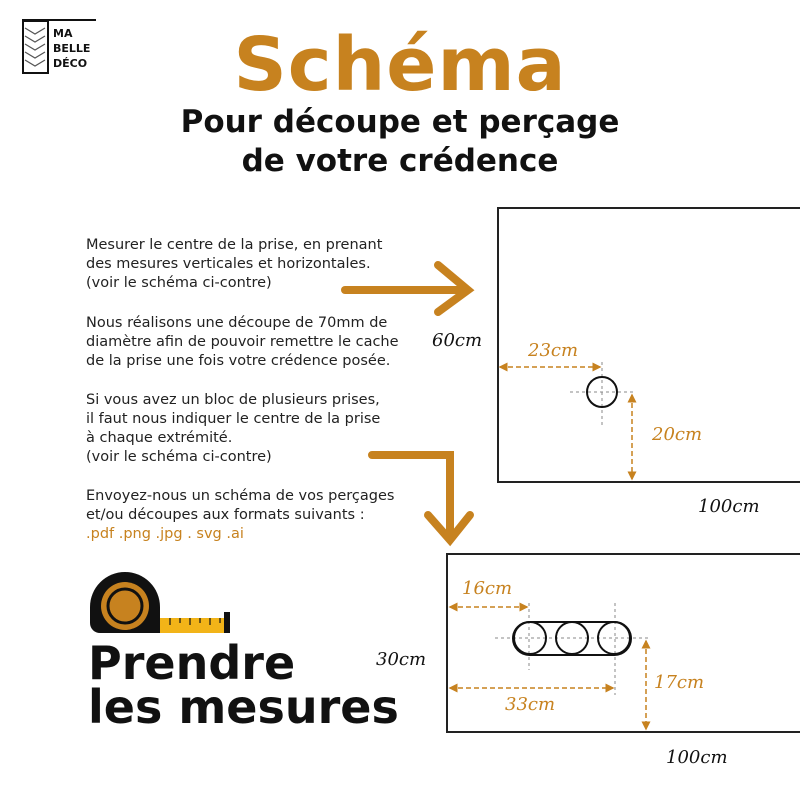  I want to click on subtitle-line-2: de votre crédence, so click(400, 161).